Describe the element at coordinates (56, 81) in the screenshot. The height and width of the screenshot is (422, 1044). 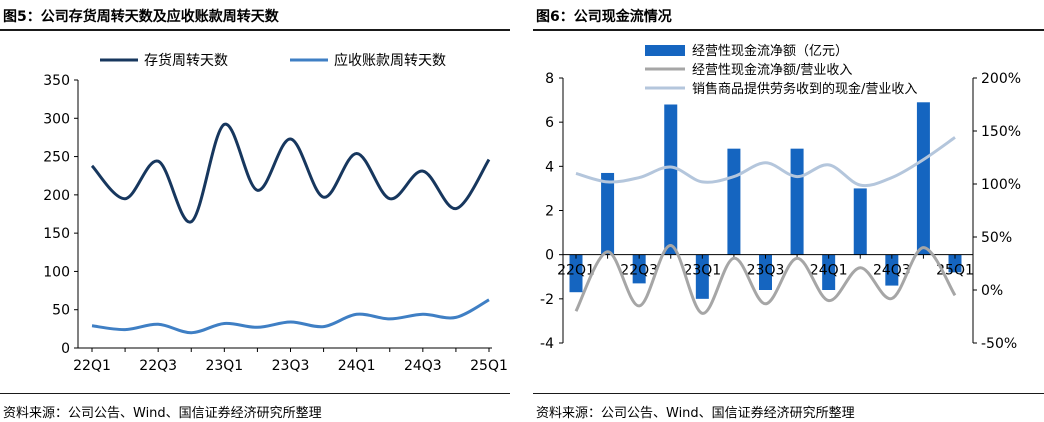
I see `left-y-tick-label: 350` at that location.